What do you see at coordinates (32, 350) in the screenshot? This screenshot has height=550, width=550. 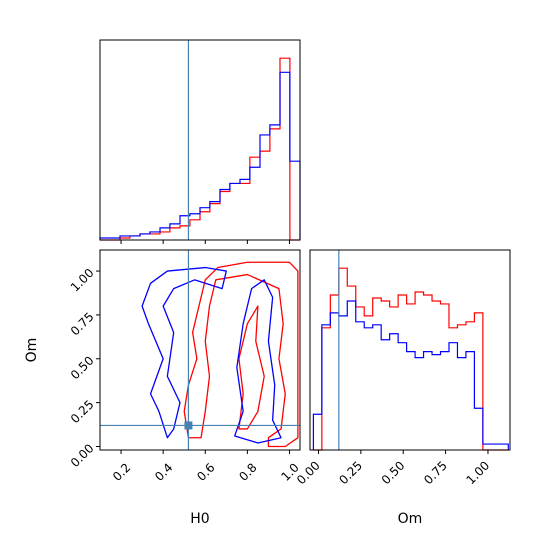 I see `y-axis-label-om: Om` at bounding box center [32, 350].